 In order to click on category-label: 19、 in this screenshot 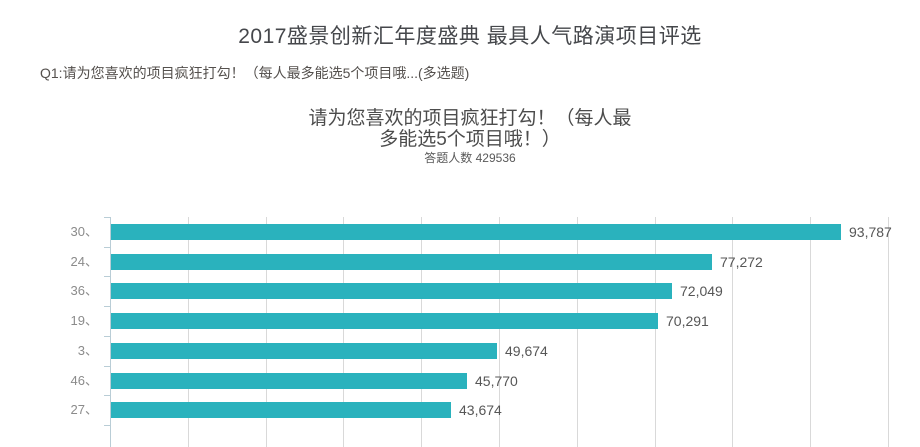, I will do `click(84, 320)`.